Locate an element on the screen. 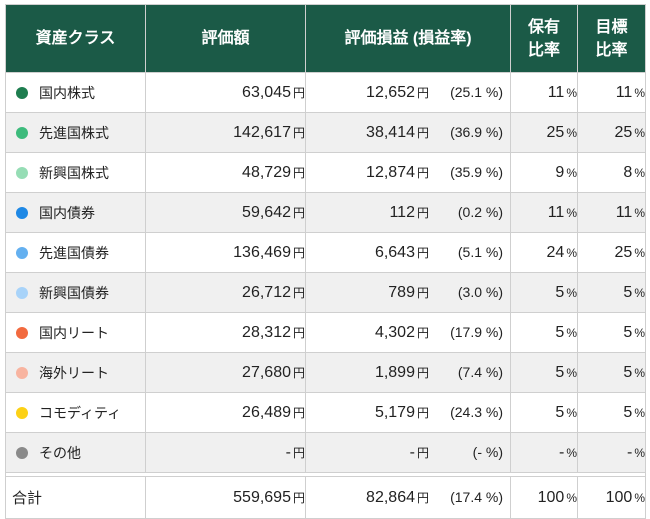 The height and width of the screenshot is (519, 650). target-ratio: 11 is located at coordinates (624, 212).